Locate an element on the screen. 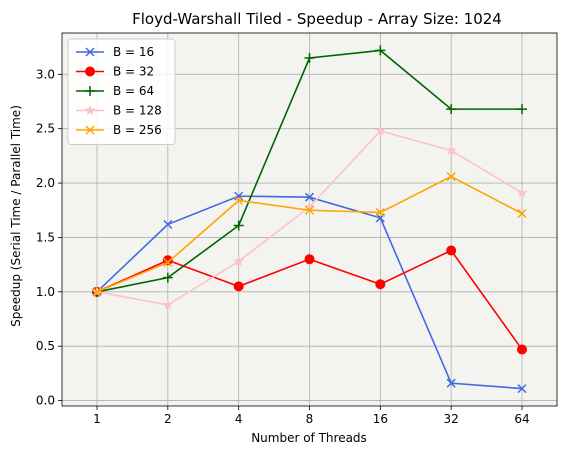 The height and width of the screenshot is (455, 567). legend-item: B = 256 is located at coordinates (119, 130).